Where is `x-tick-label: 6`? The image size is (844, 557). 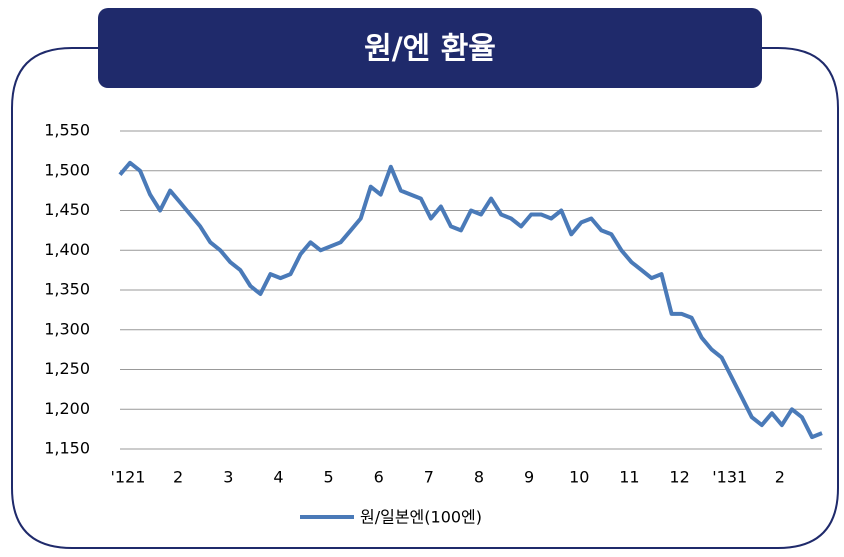
x-tick-label: 6 is located at coordinates (379, 477).